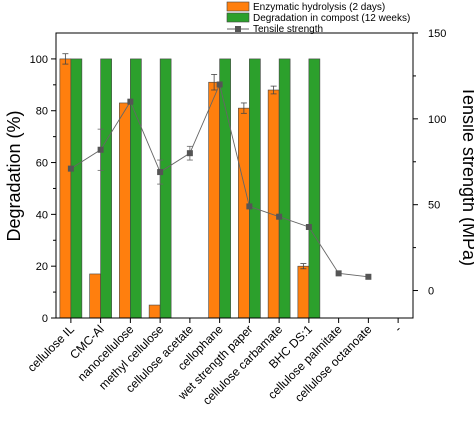 The width and height of the screenshot is (474, 422). I want to click on y-tick-label: 100, so click(39, 60).